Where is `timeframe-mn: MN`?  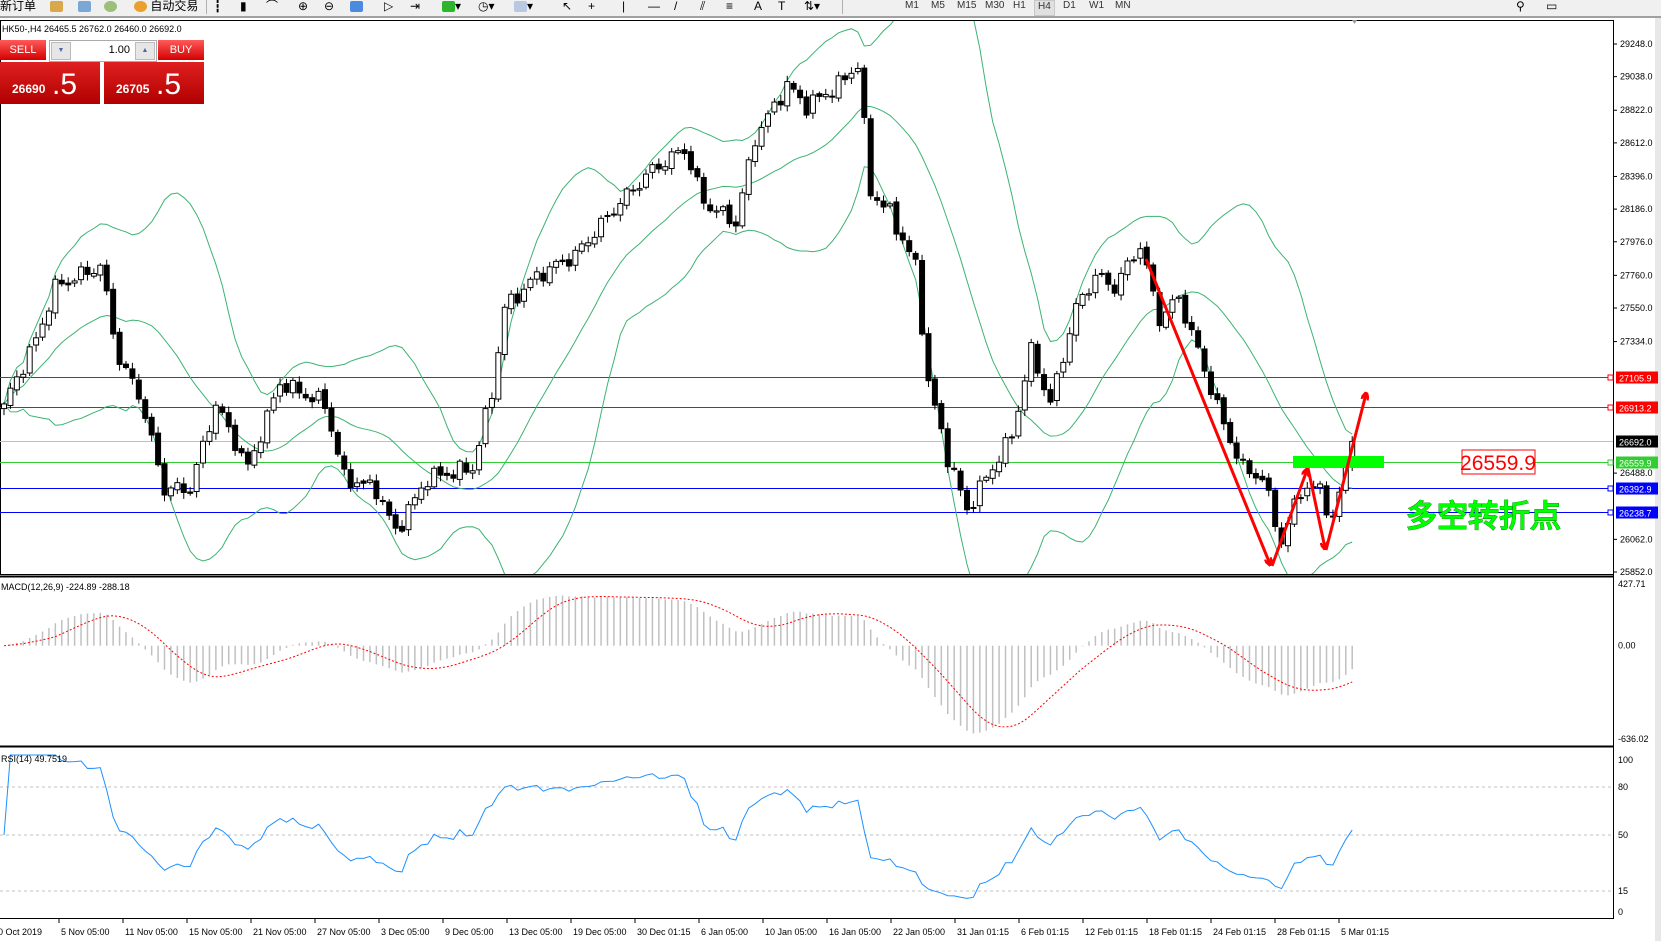 timeframe-mn: MN is located at coordinates (1123, 5).